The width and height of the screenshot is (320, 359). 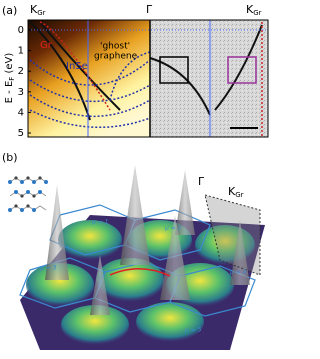 What do you see at coordinates (10, 78) in the screenshot?
I see `y-axis-label: E - EF (eV)` at bounding box center [10, 78].